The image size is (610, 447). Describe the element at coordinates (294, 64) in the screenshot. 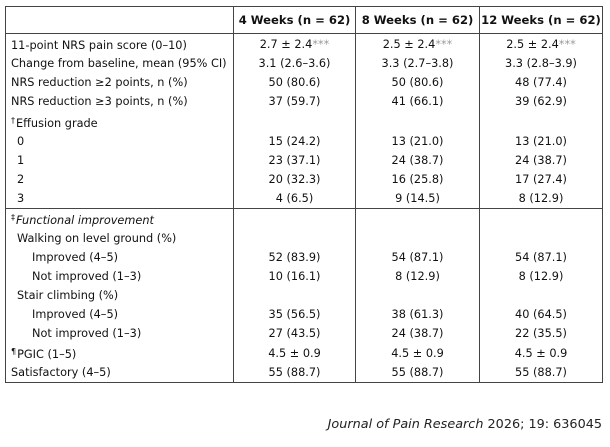

I see `table-cell: 3.1 (2.6–3.6)` at that location.